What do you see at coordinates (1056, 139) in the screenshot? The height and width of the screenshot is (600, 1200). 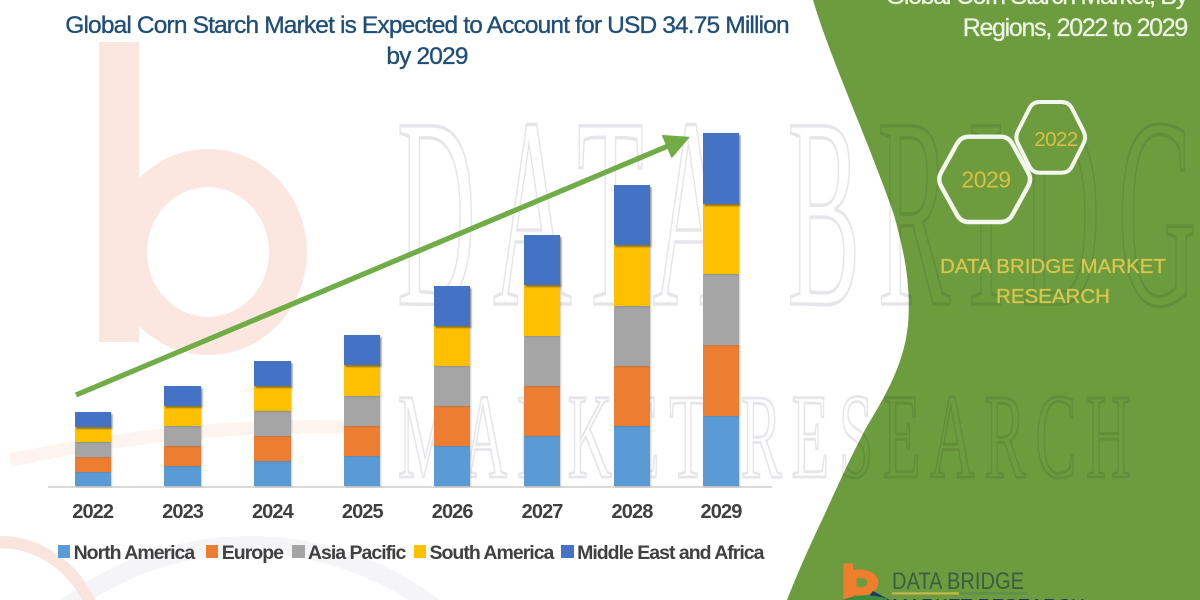 I see `svg-text: 2022` at bounding box center [1056, 139].